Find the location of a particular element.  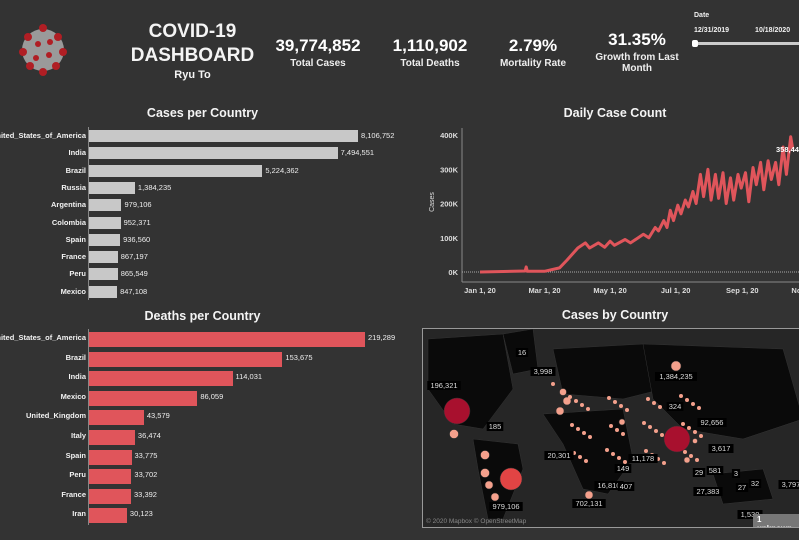

bar-category-label: United_States_of_America is located at coordinates (43, 337).